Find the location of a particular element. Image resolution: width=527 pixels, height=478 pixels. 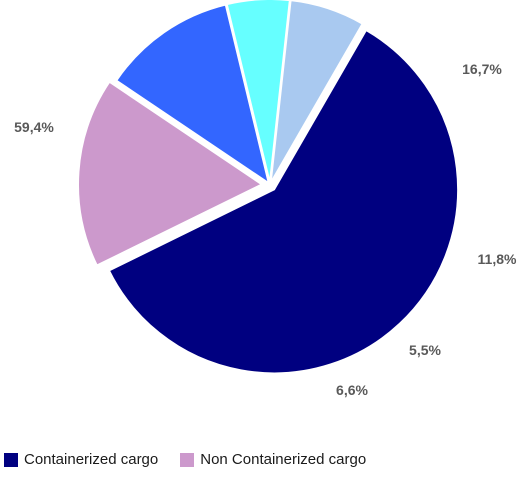

legend-swatch-containerized is located at coordinates (11, 459).